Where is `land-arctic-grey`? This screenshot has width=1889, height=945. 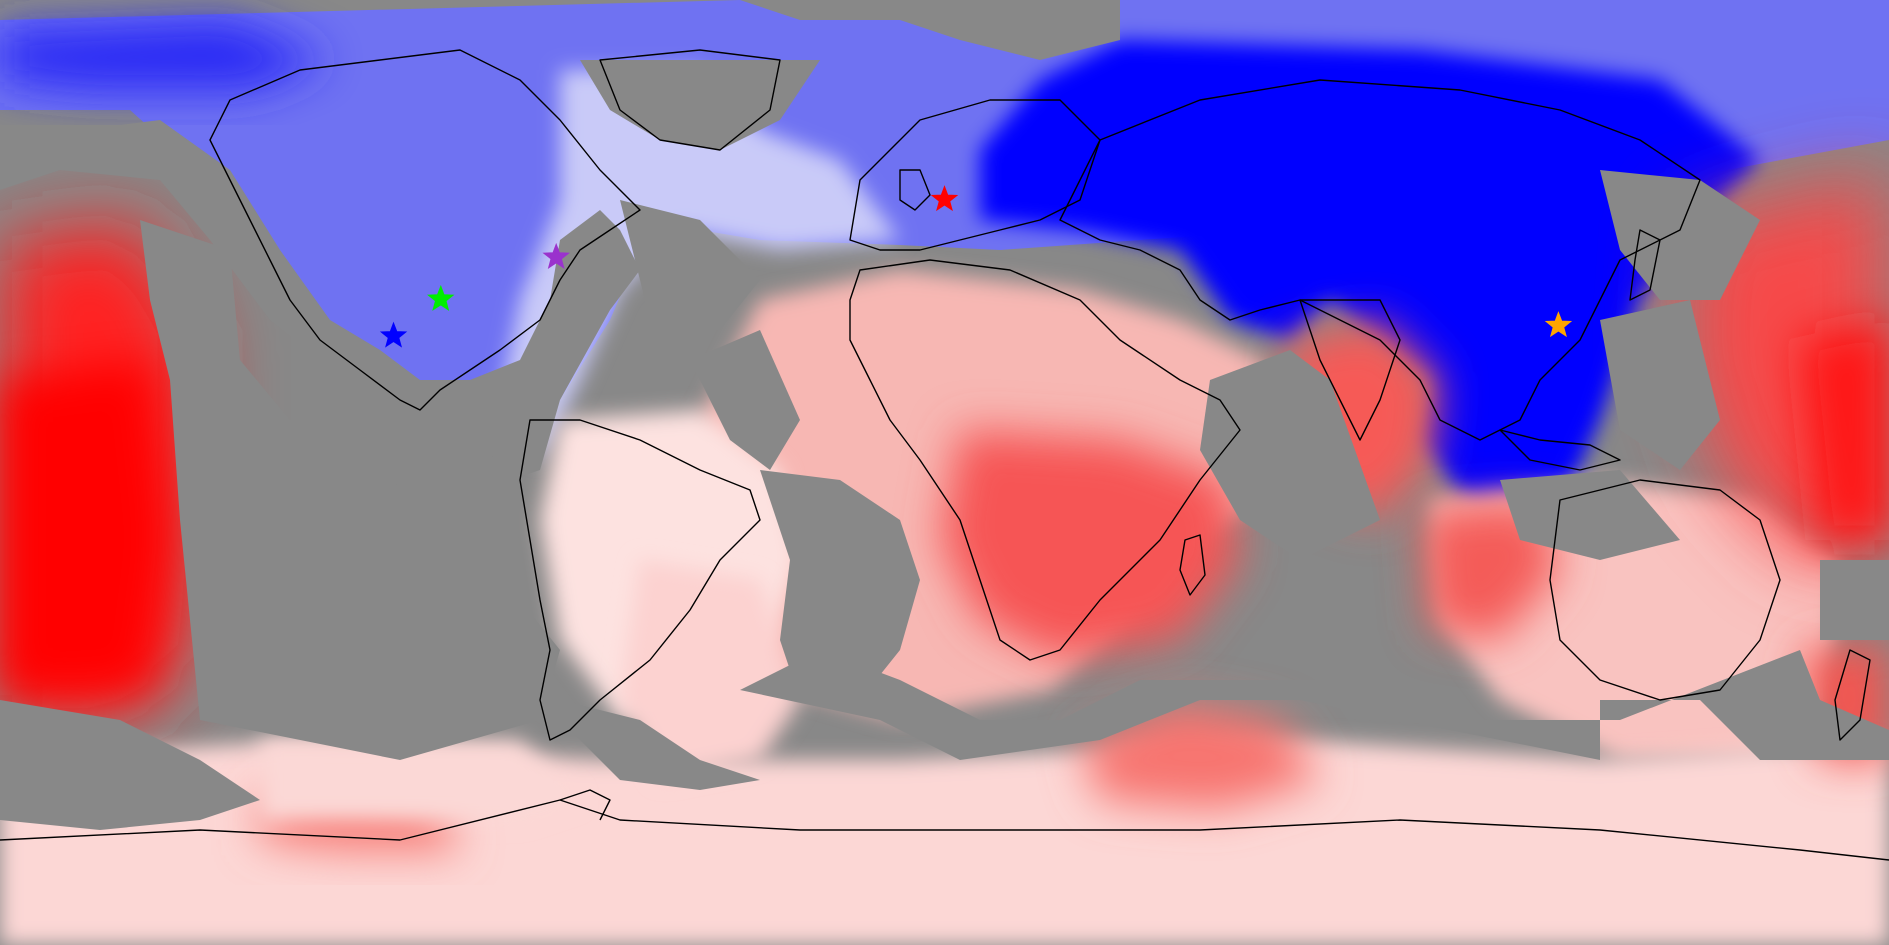 land-arctic-grey is located at coordinates (930, 30).